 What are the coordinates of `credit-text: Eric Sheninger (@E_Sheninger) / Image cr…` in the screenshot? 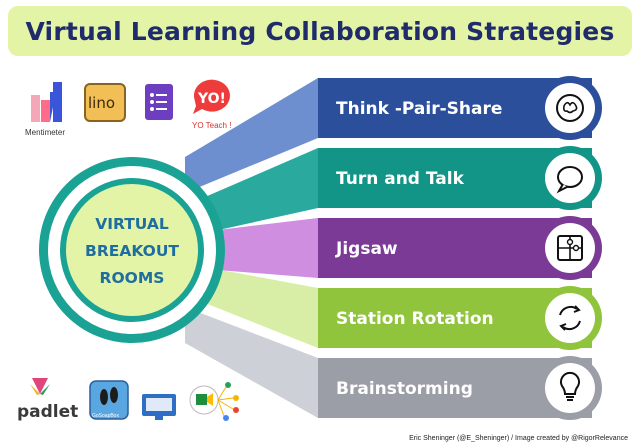 It's located at (518, 438).